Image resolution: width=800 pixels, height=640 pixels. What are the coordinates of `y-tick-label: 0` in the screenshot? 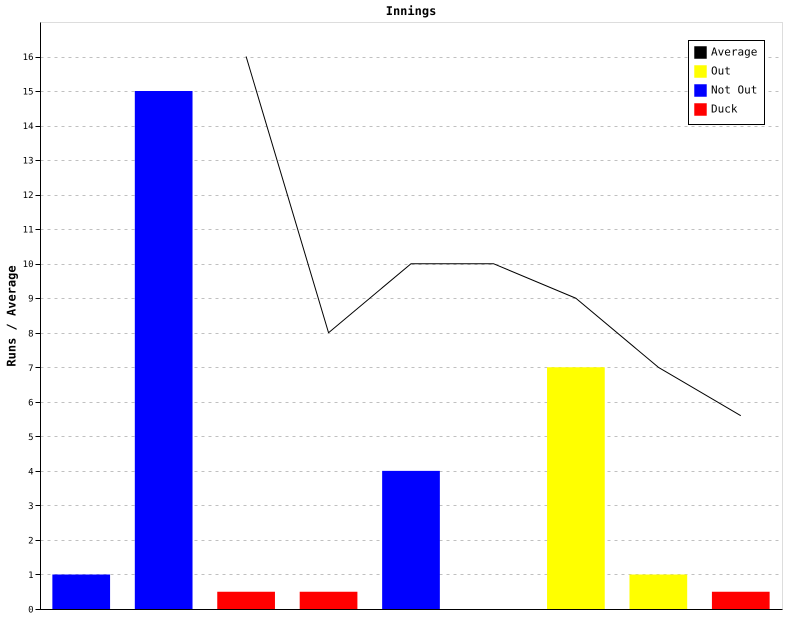 It's located at (31, 611).